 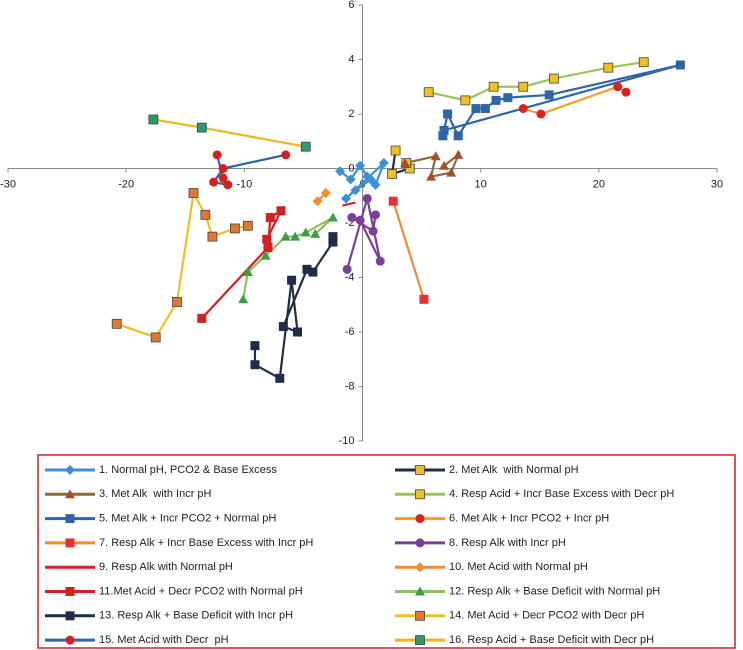 What do you see at coordinates (8, 184) in the screenshot?
I see `x-tick-label: -30` at bounding box center [8, 184].